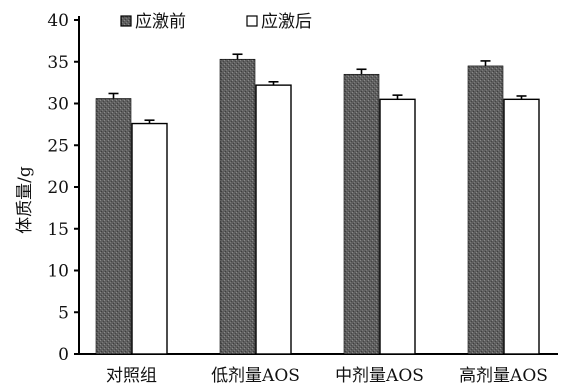 This screenshot has width=582, height=386. Describe the element at coordinates (503, 376) in the screenshot. I see `category-label: 高剂量AOS` at that location.